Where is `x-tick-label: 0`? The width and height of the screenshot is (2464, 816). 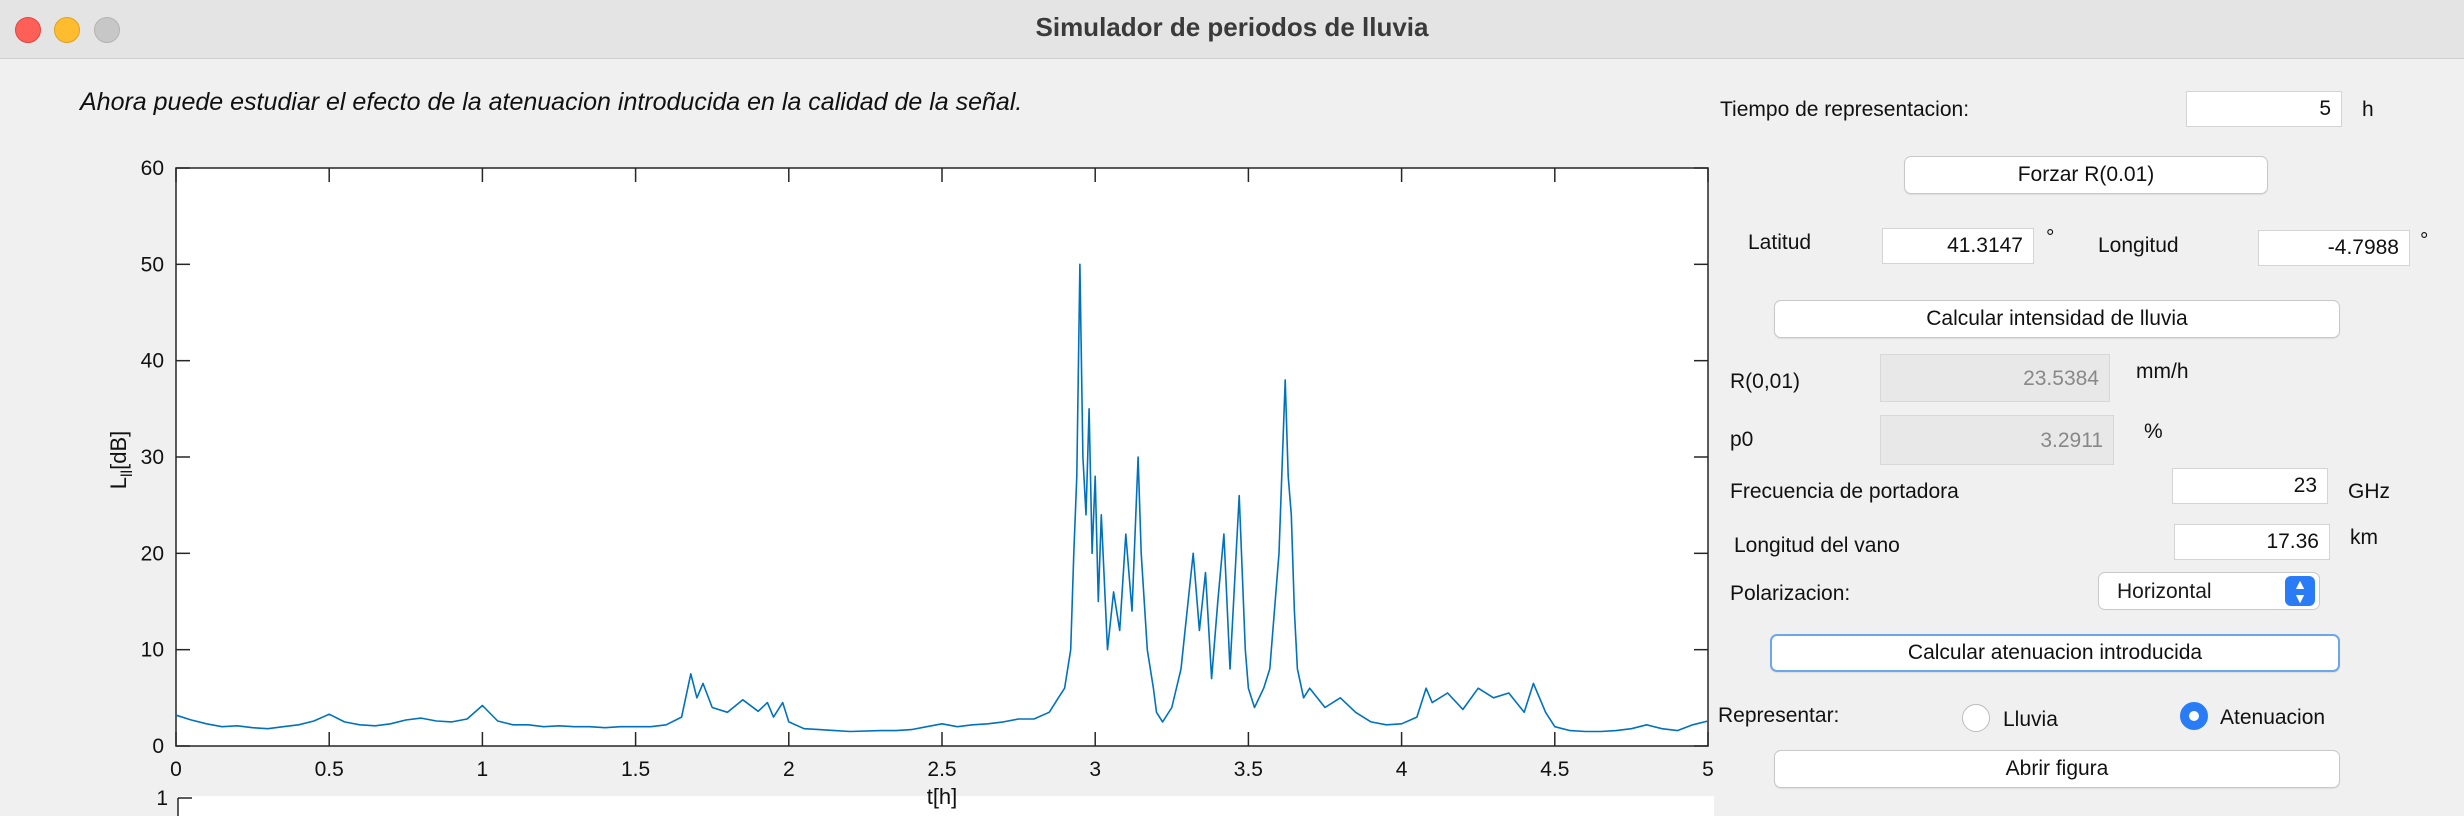
x-tick-label: 0 is located at coordinates (176, 769).